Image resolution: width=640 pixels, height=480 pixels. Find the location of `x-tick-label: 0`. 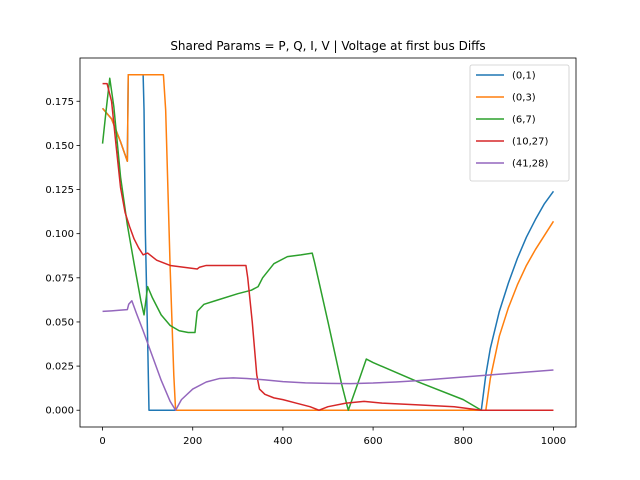

x-tick-label: 0 is located at coordinates (102, 441).